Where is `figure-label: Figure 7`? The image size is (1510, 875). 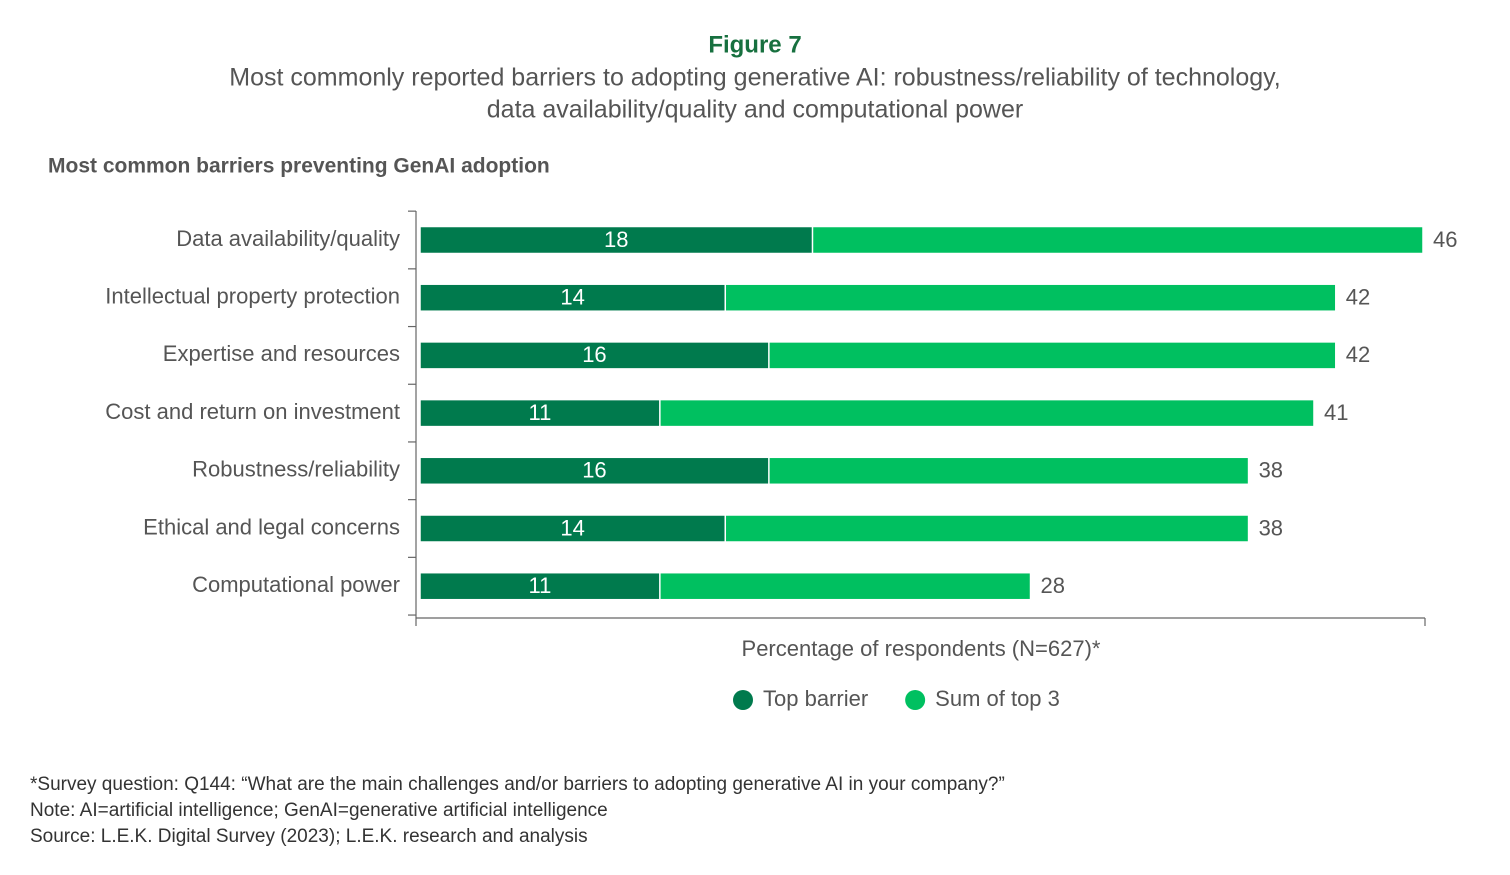
figure-label: Figure 7 is located at coordinates (754, 44).